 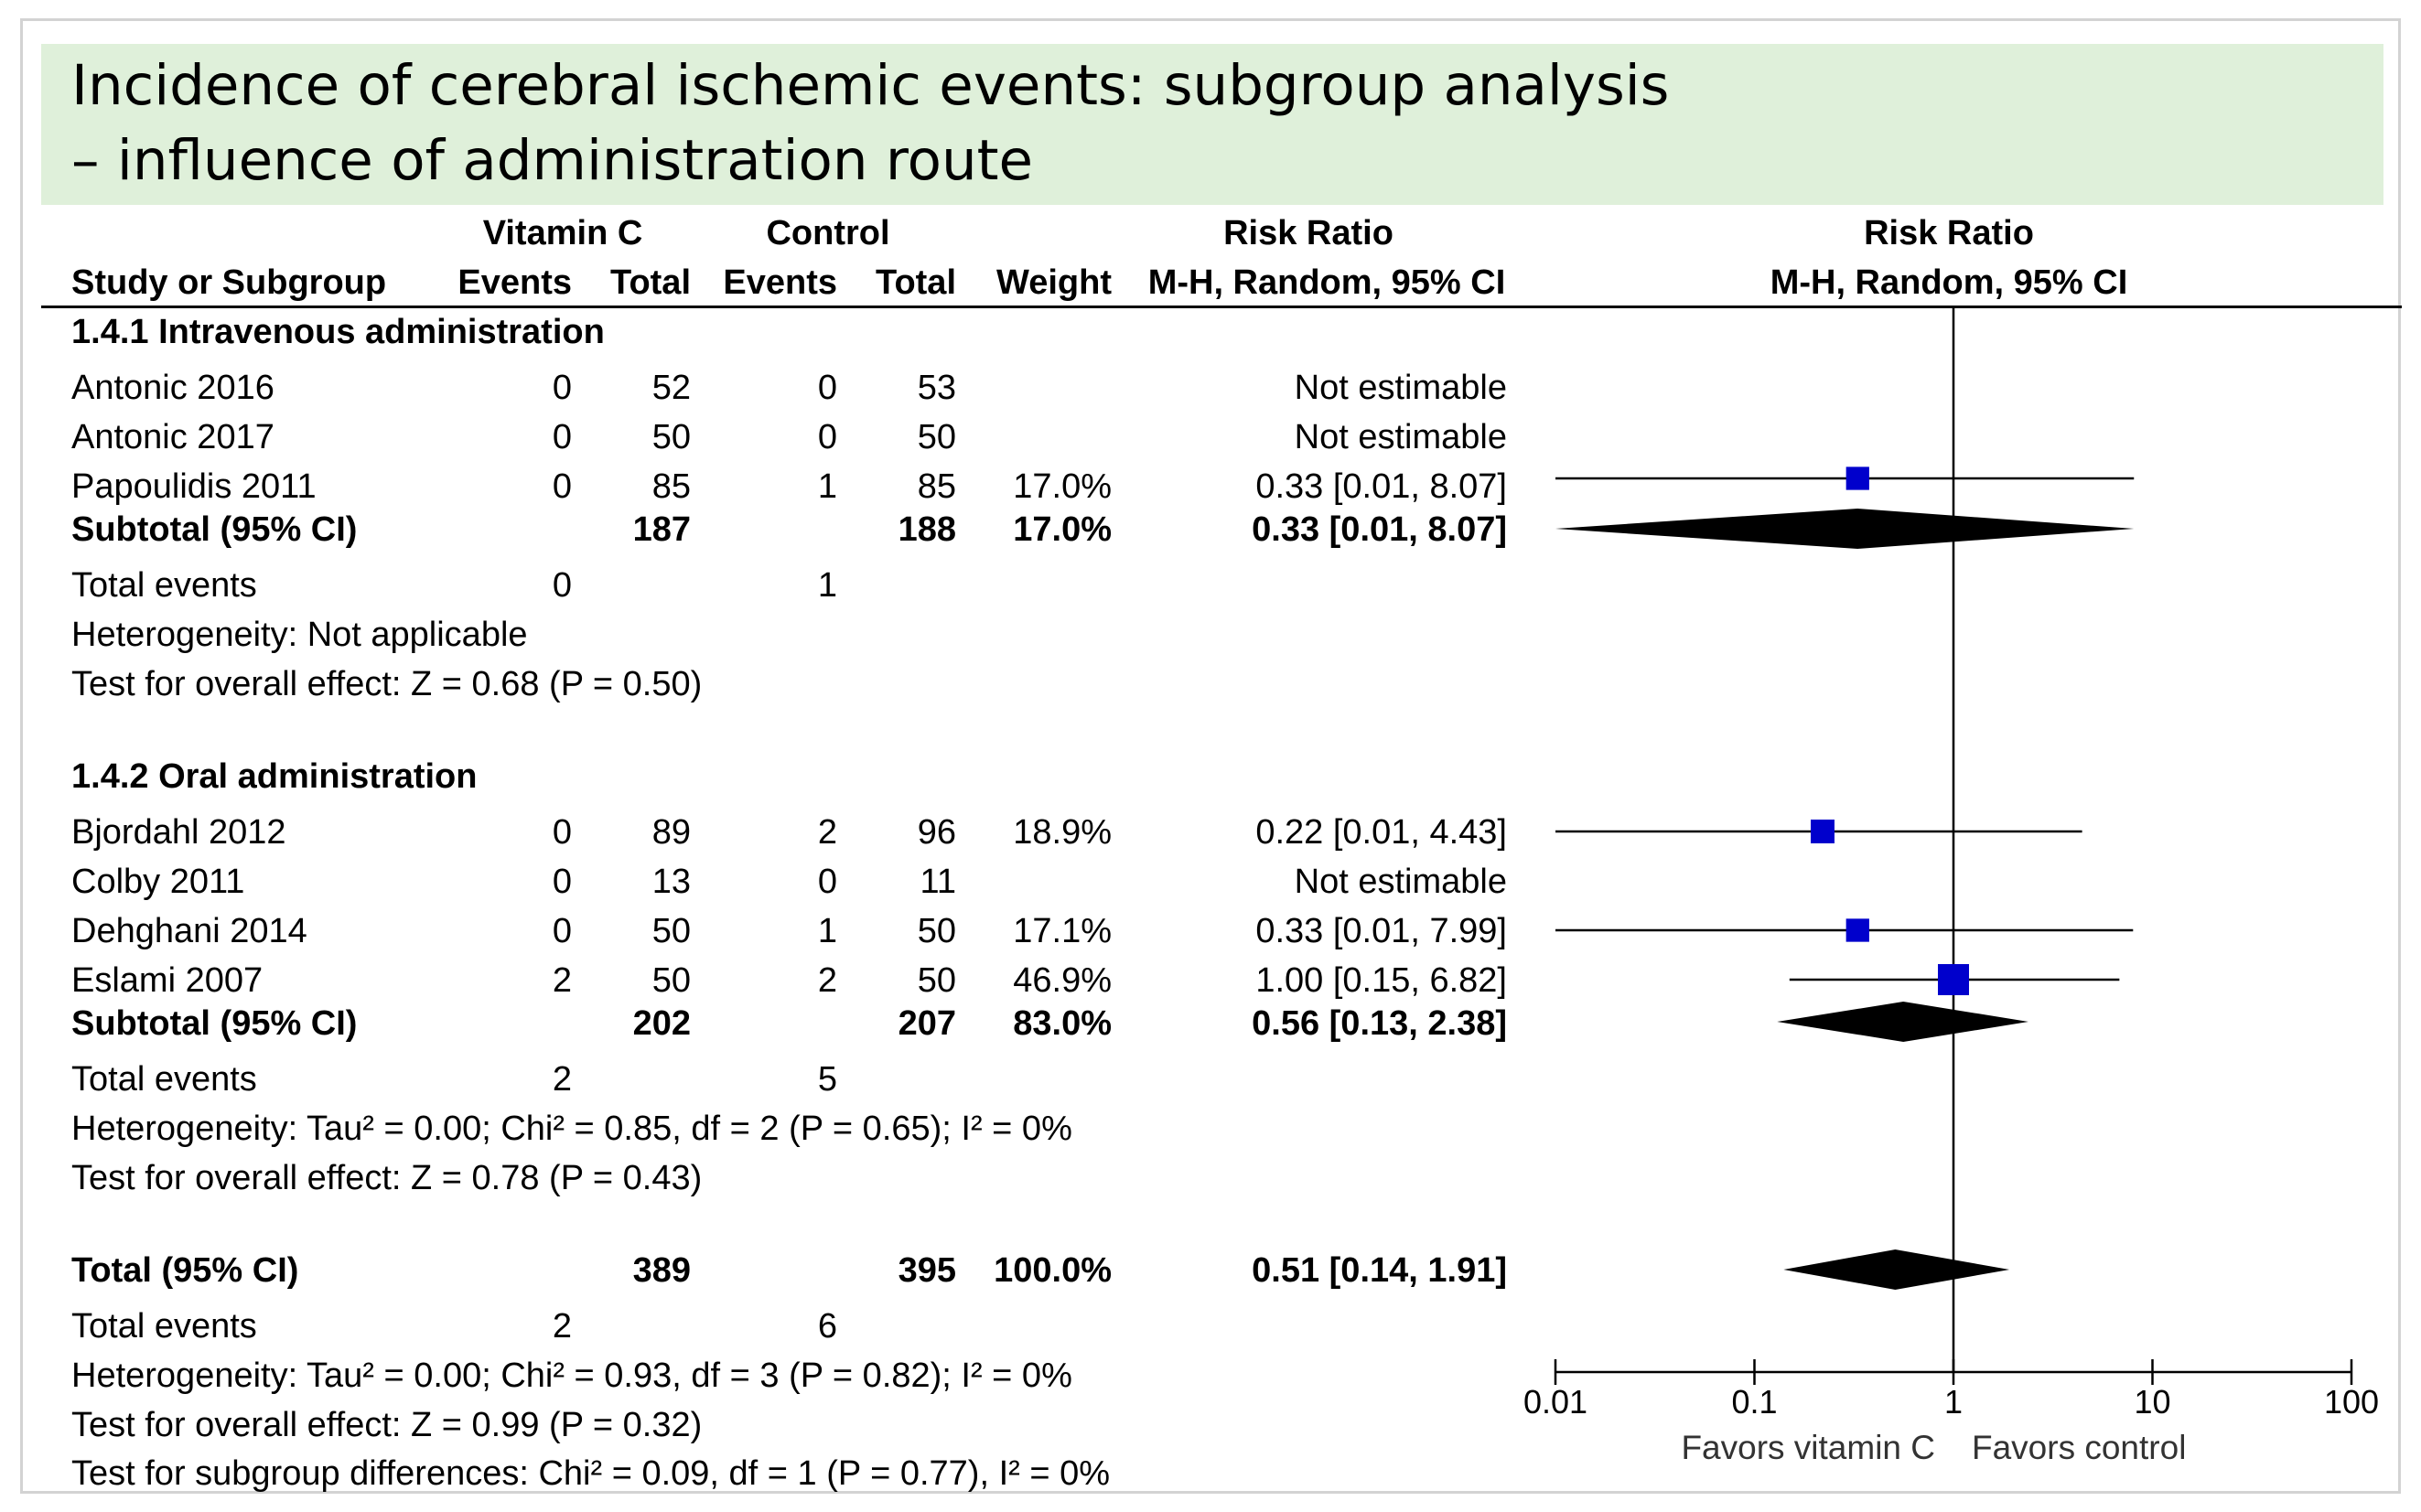 I want to click on study-total2: 53, so click(x=936, y=388).